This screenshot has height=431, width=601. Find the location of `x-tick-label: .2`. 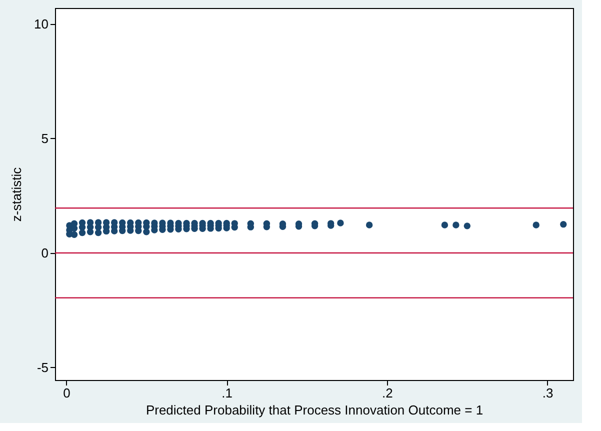

x-tick-label: .2 is located at coordinates (387, 393).